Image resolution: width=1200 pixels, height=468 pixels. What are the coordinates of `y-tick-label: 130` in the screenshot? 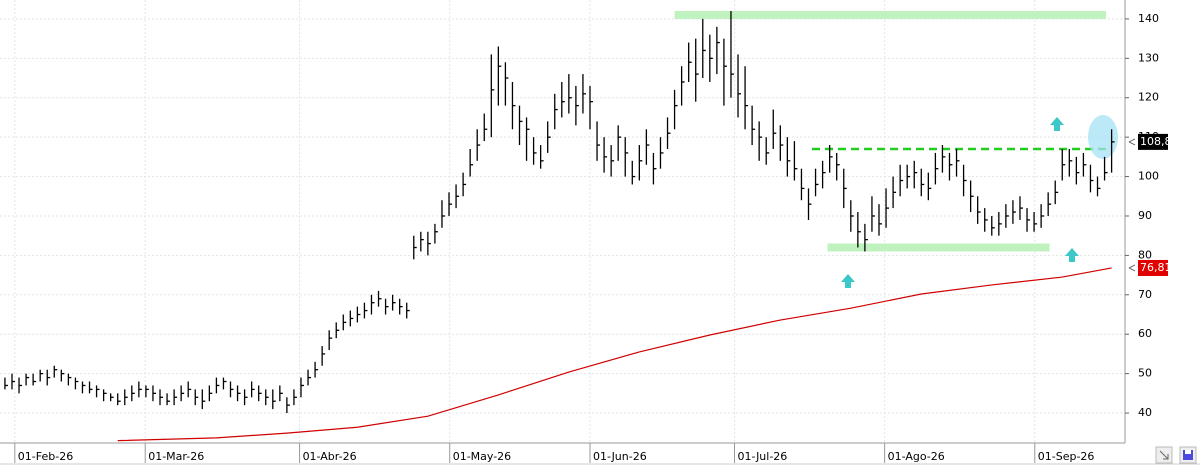 It's located at (1148, 57).